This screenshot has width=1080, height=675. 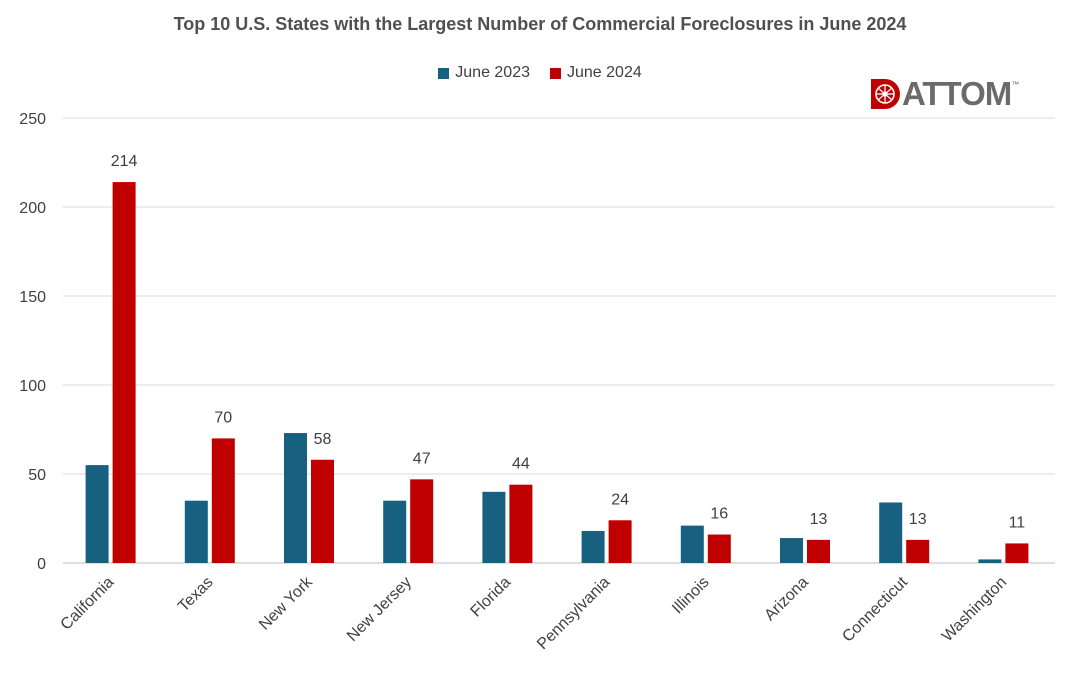 I want to click on bar-connecticut-june-2024, so click(x=918, y=551).